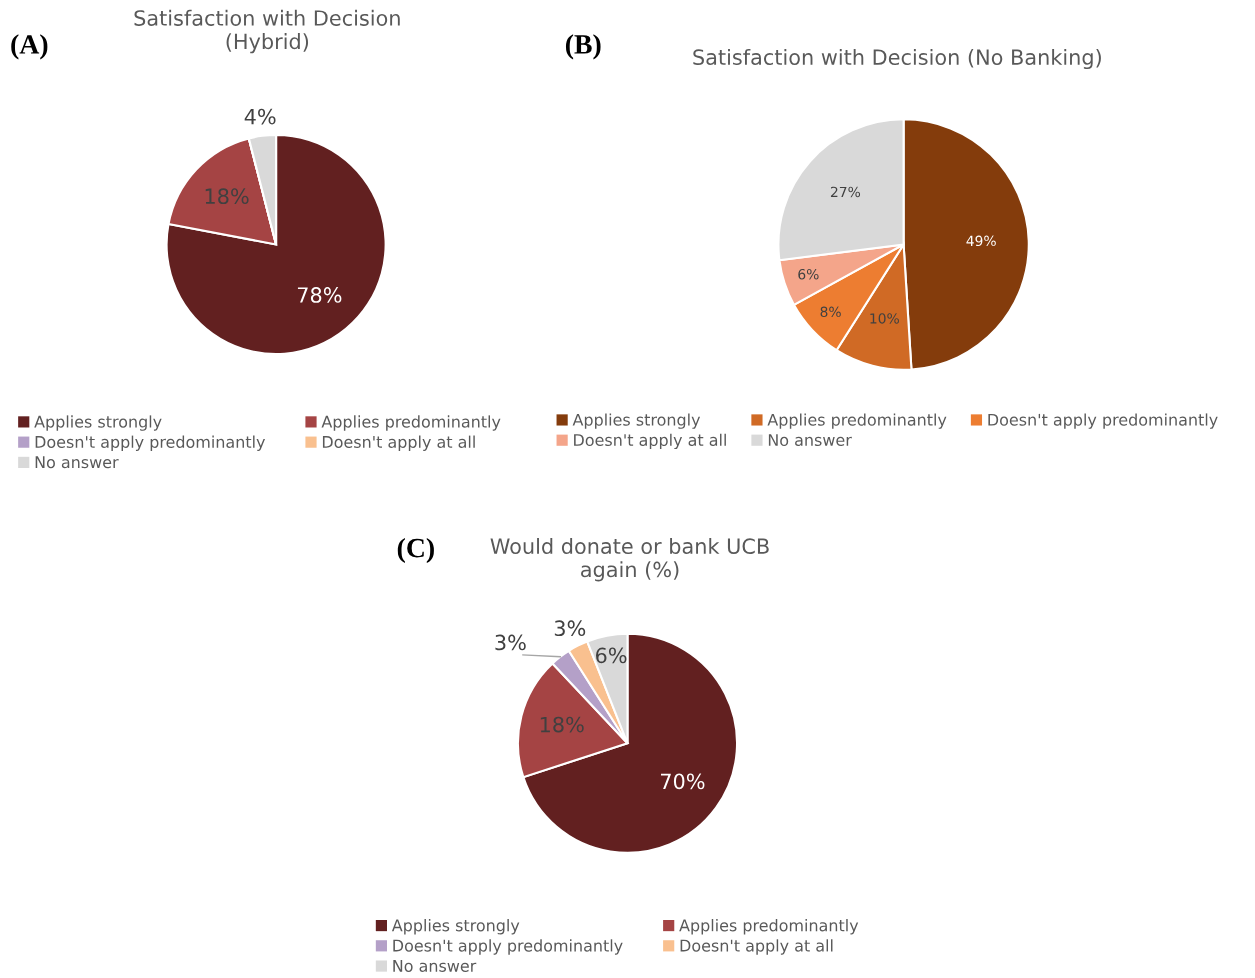 The height and width of the screenshot is (978, 1255). Describe the element at coordinates (319, 295) in the screenshot. I see `data-label: 78%` at that location.